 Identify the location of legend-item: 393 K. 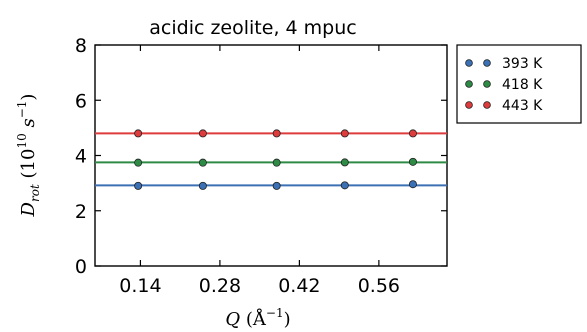
(504, 64).